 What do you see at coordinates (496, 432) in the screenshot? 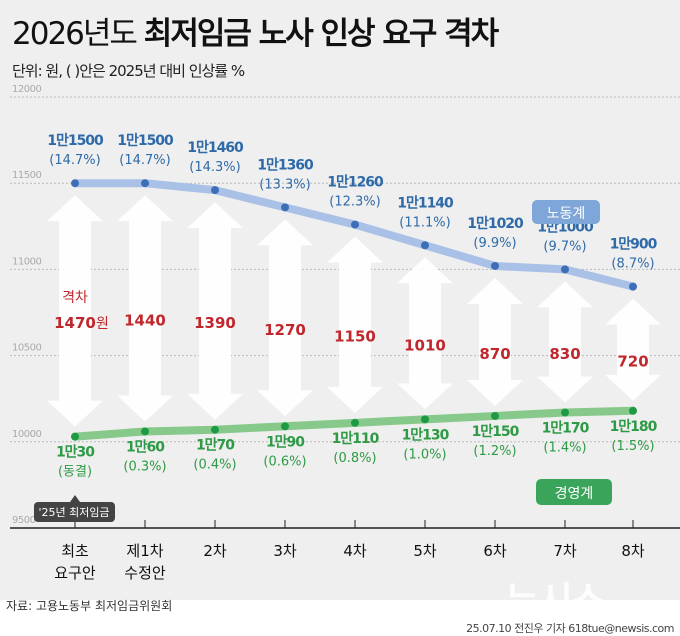
I see `value-label: 1만150` at bounding box center [496, 432].